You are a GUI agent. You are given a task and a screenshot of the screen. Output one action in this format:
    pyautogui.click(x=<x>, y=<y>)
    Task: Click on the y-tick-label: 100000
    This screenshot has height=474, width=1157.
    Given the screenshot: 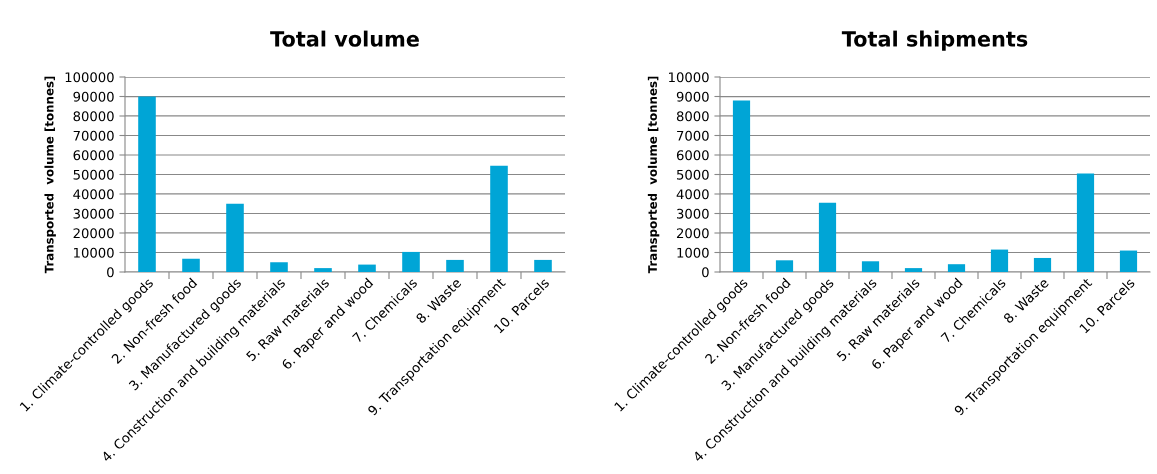 What is the action you would take?
    pyautogui.click(x=89, y=77)
    